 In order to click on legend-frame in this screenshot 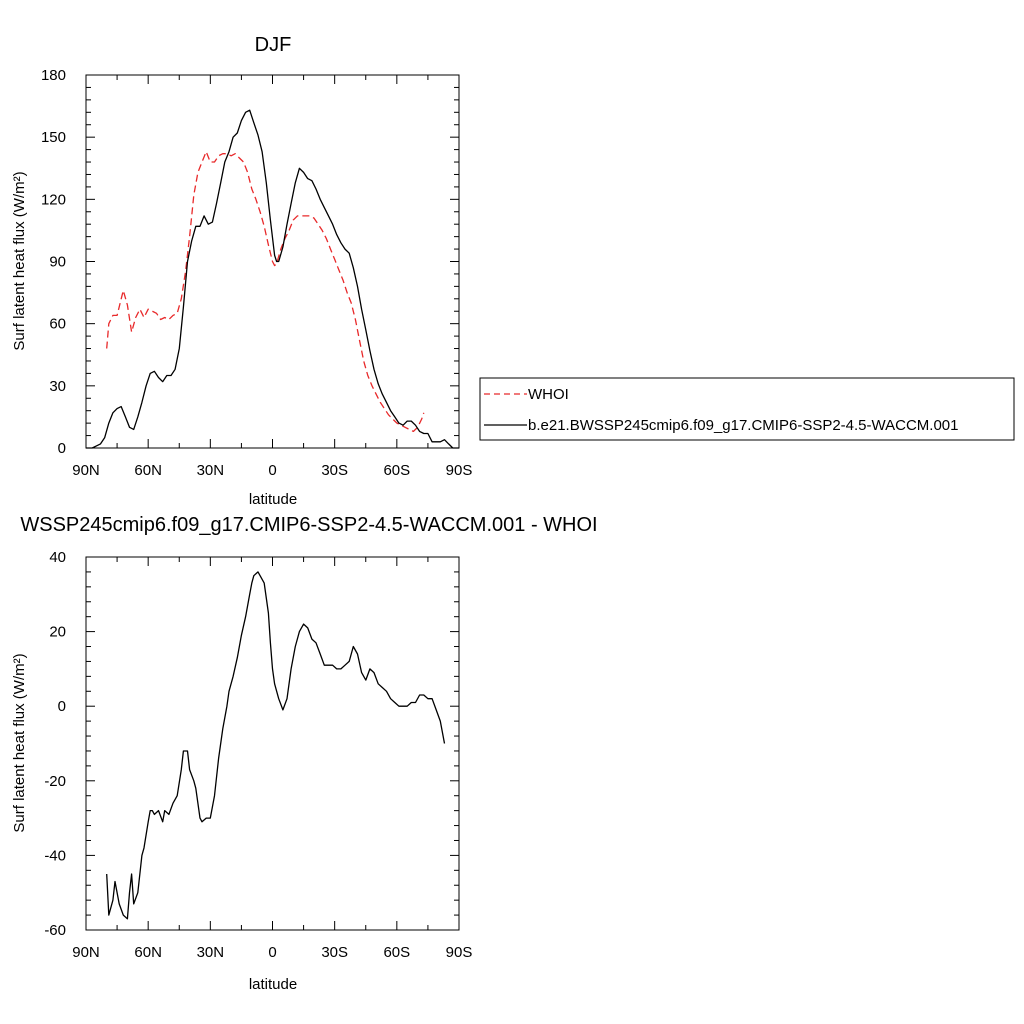, I will do `click(747, 409)`.